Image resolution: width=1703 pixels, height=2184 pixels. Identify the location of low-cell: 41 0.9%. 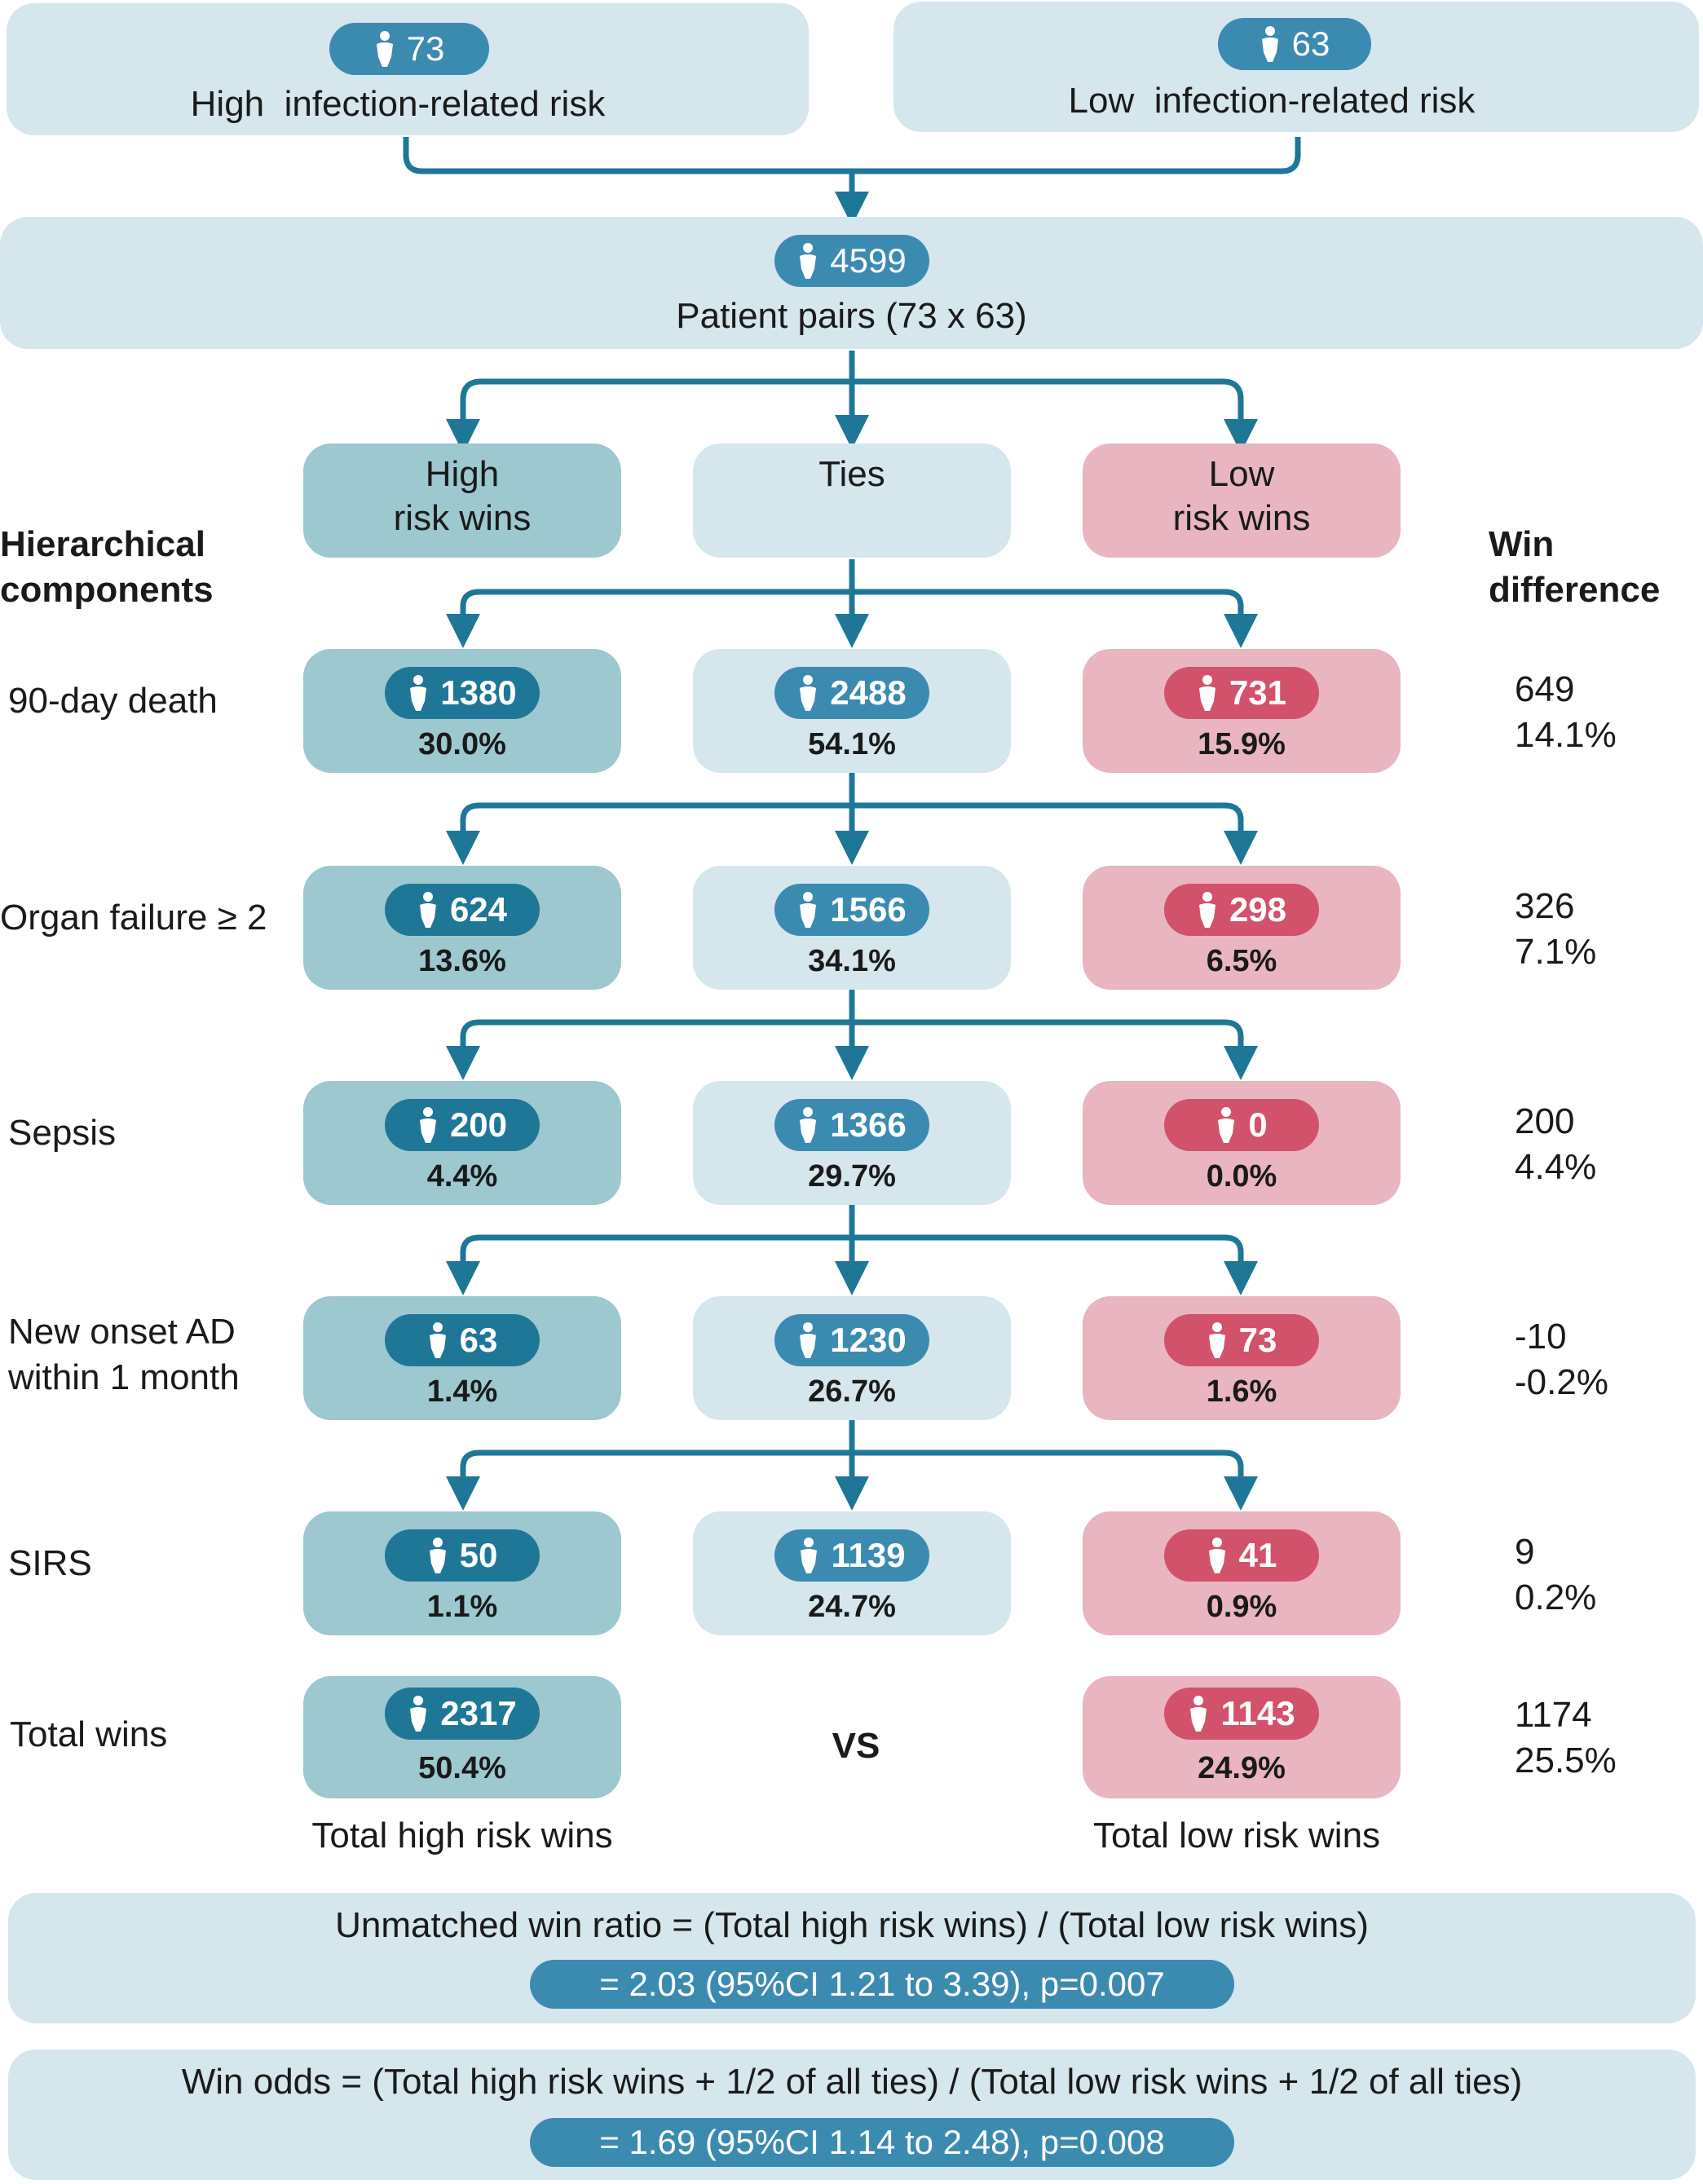
(1242, 1573).